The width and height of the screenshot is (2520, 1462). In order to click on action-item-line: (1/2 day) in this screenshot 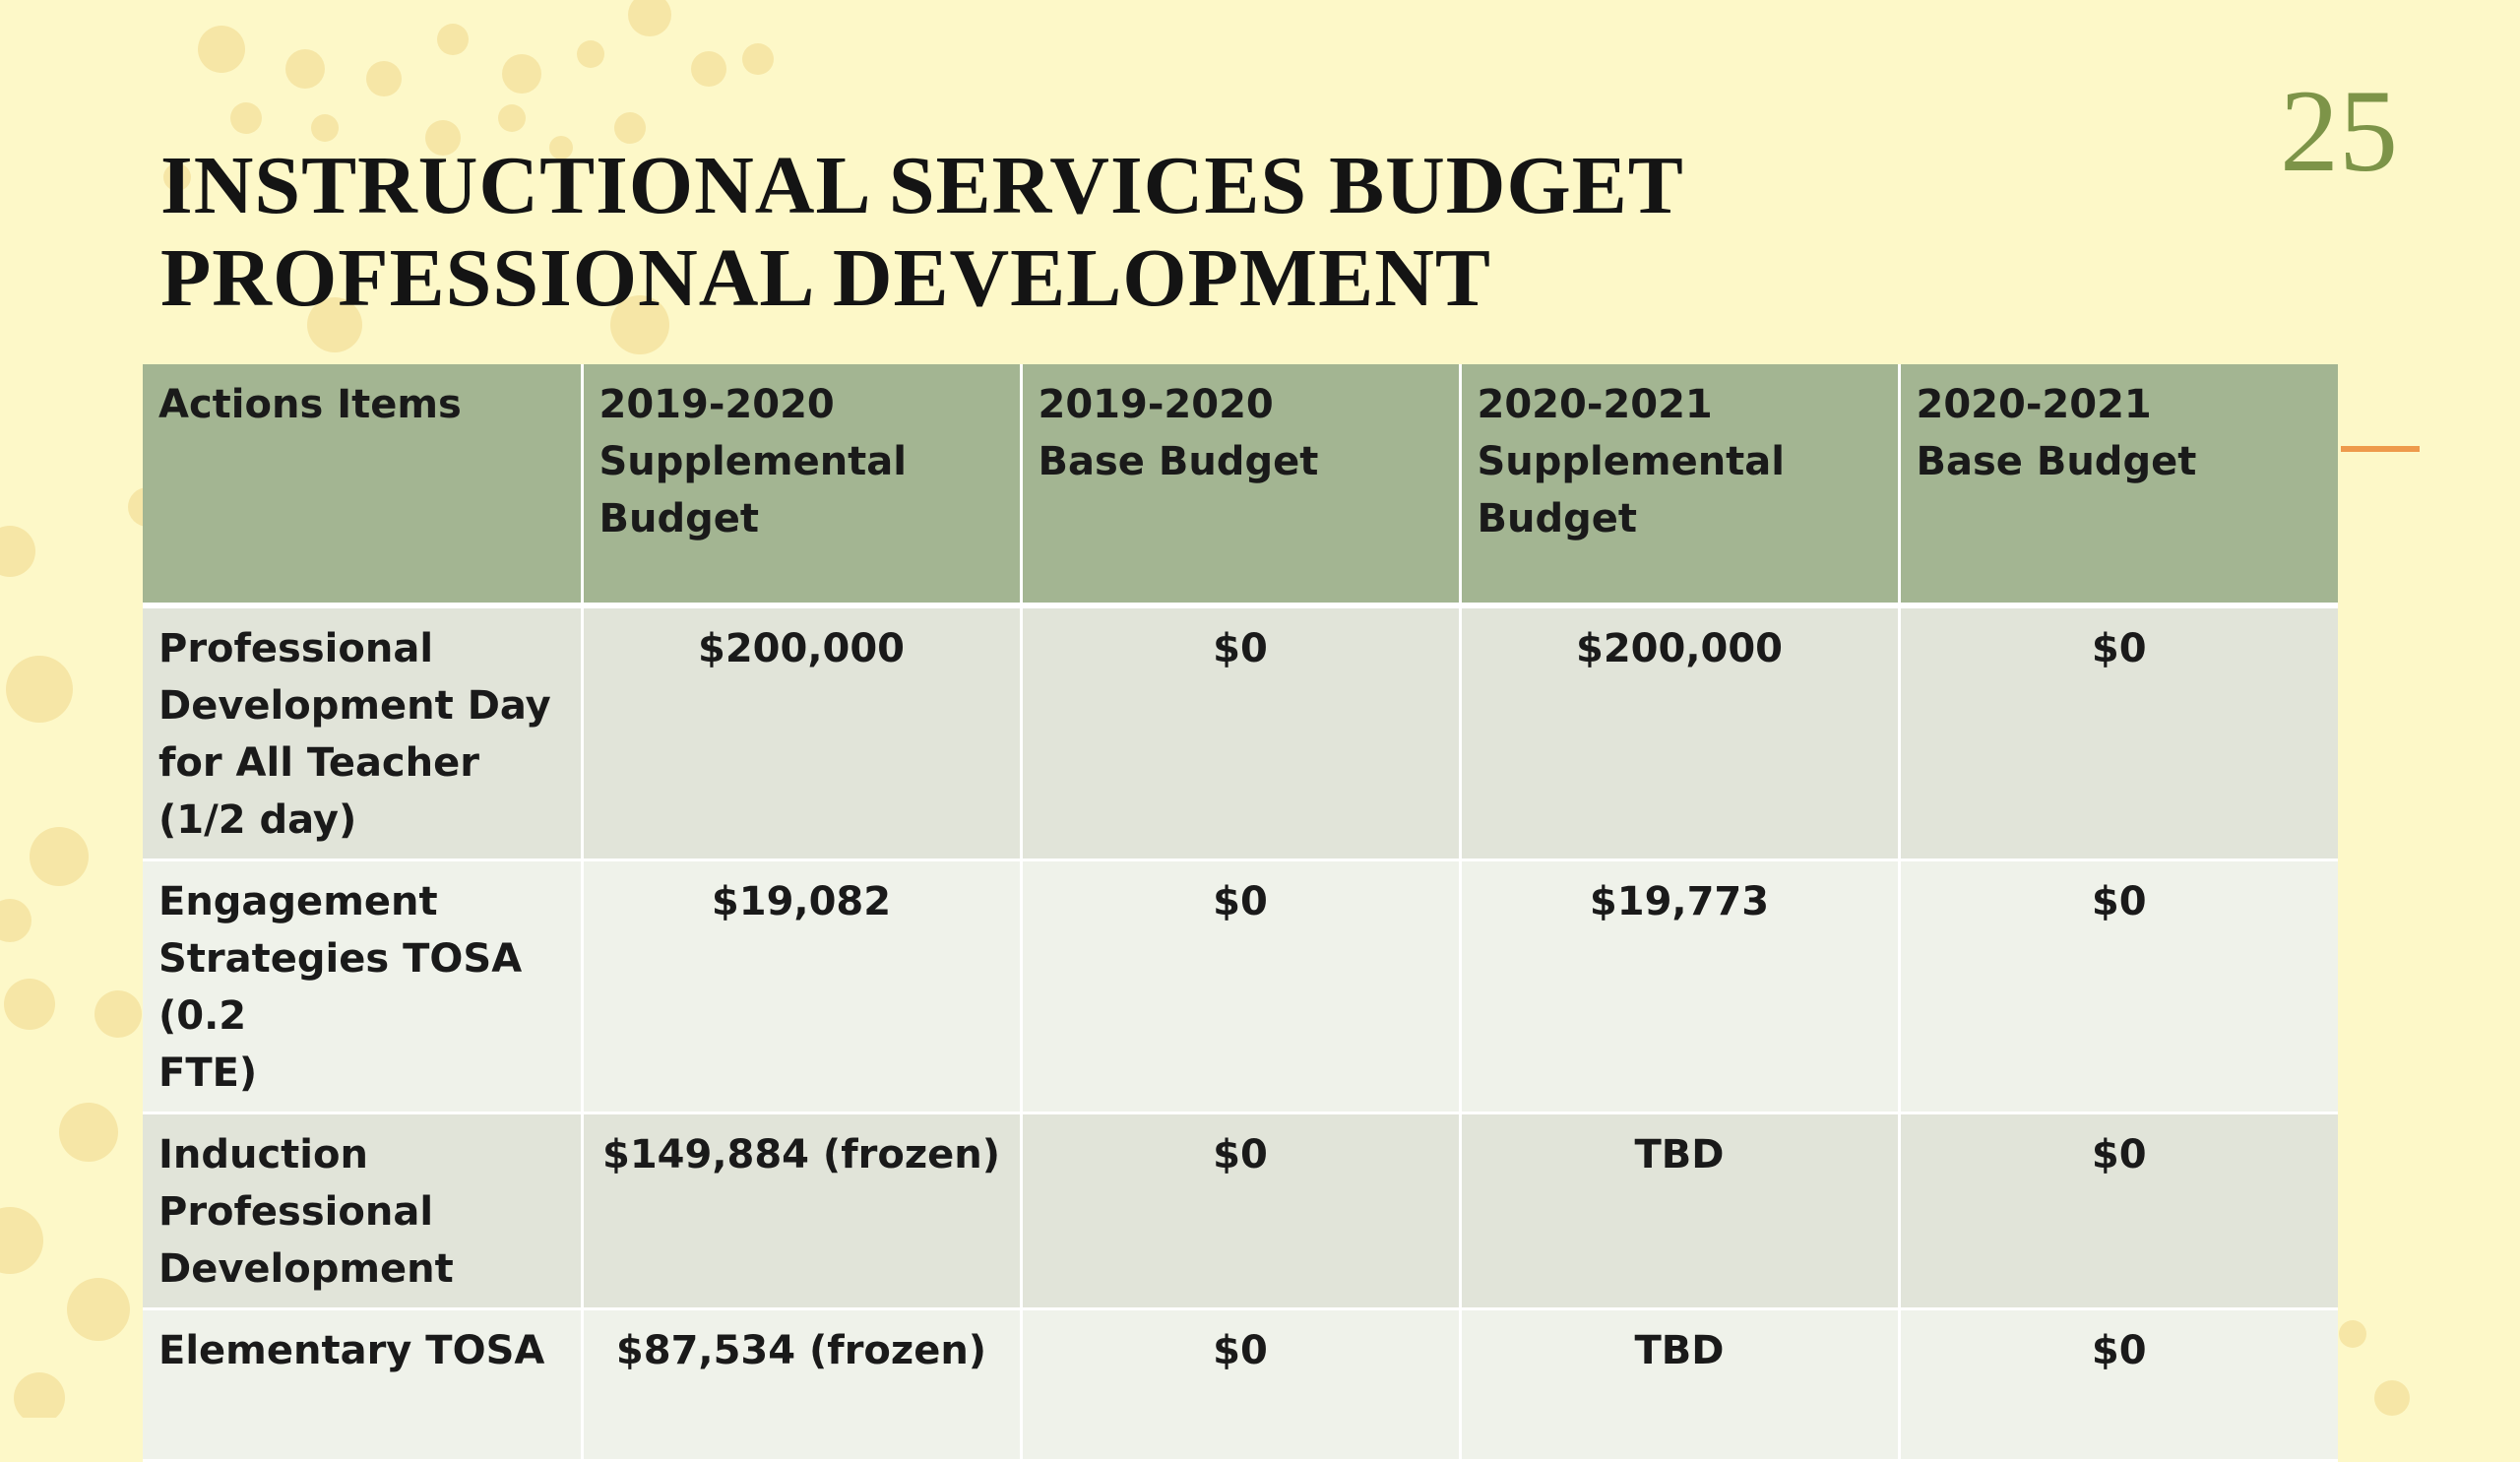, I will do `click(257, 820)`.